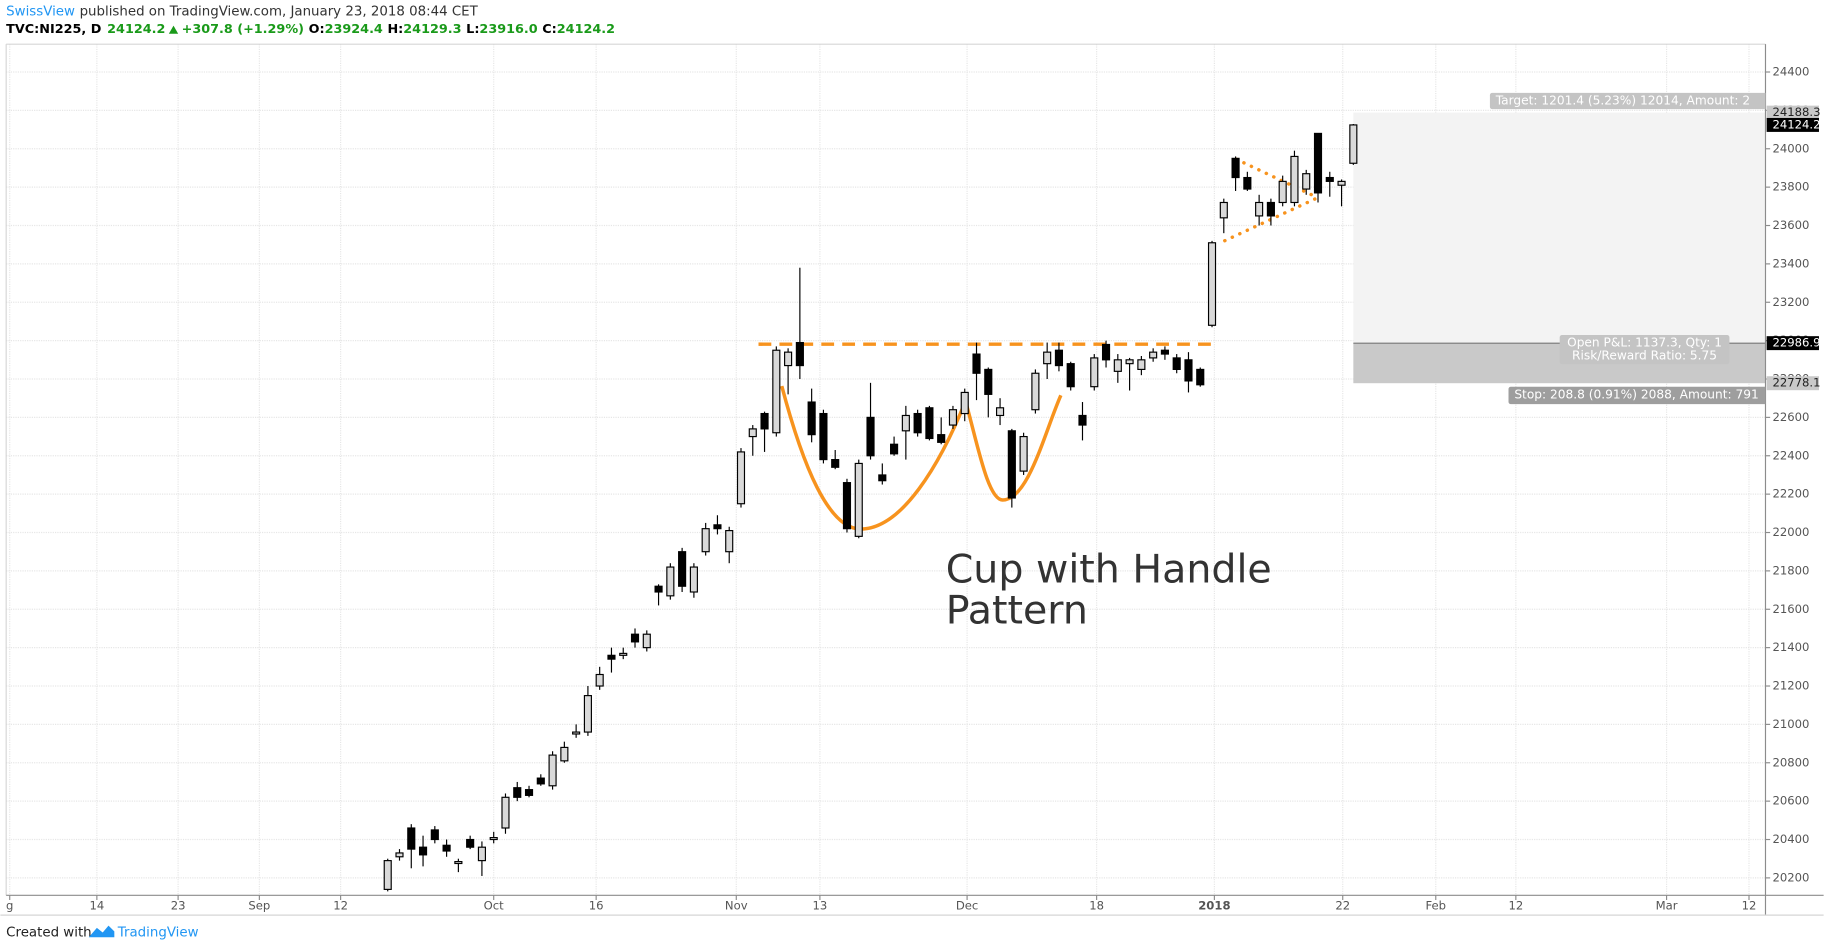 This screenshot has height=950, width=1824. Describe the element at coordinates (9, 905) in the screenshot. I see `x-tick-label: g` at that location.